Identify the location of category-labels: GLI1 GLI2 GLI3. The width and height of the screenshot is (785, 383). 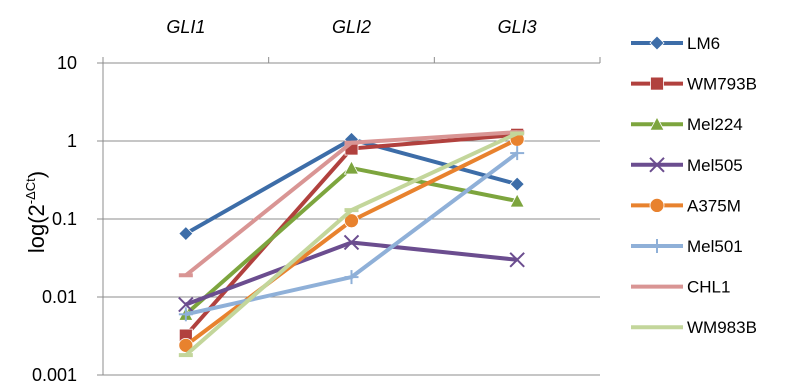
(351, 27).